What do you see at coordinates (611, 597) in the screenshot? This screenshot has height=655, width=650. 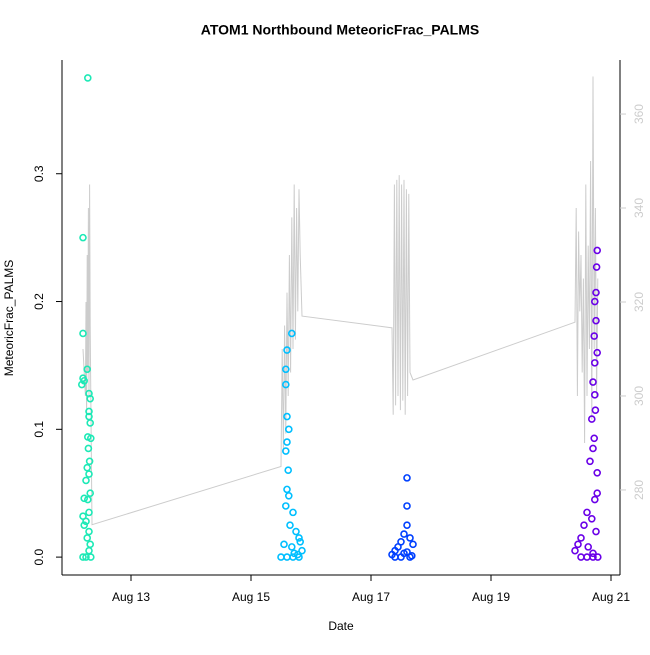 I see `x-tick-label: Aug 21` at bounding box center [611, 597].